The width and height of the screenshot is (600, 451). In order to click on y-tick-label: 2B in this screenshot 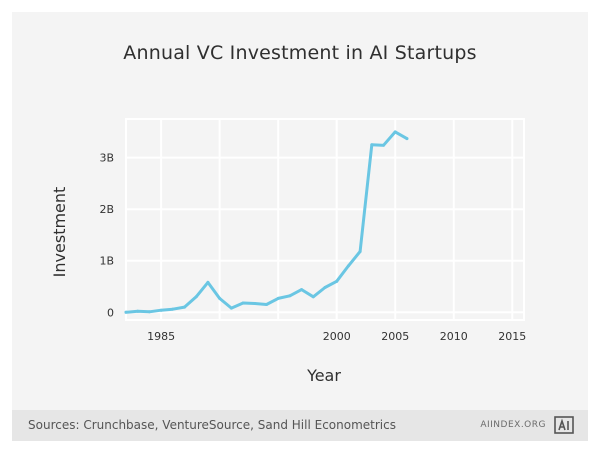, I will do `click(106, 209)`.